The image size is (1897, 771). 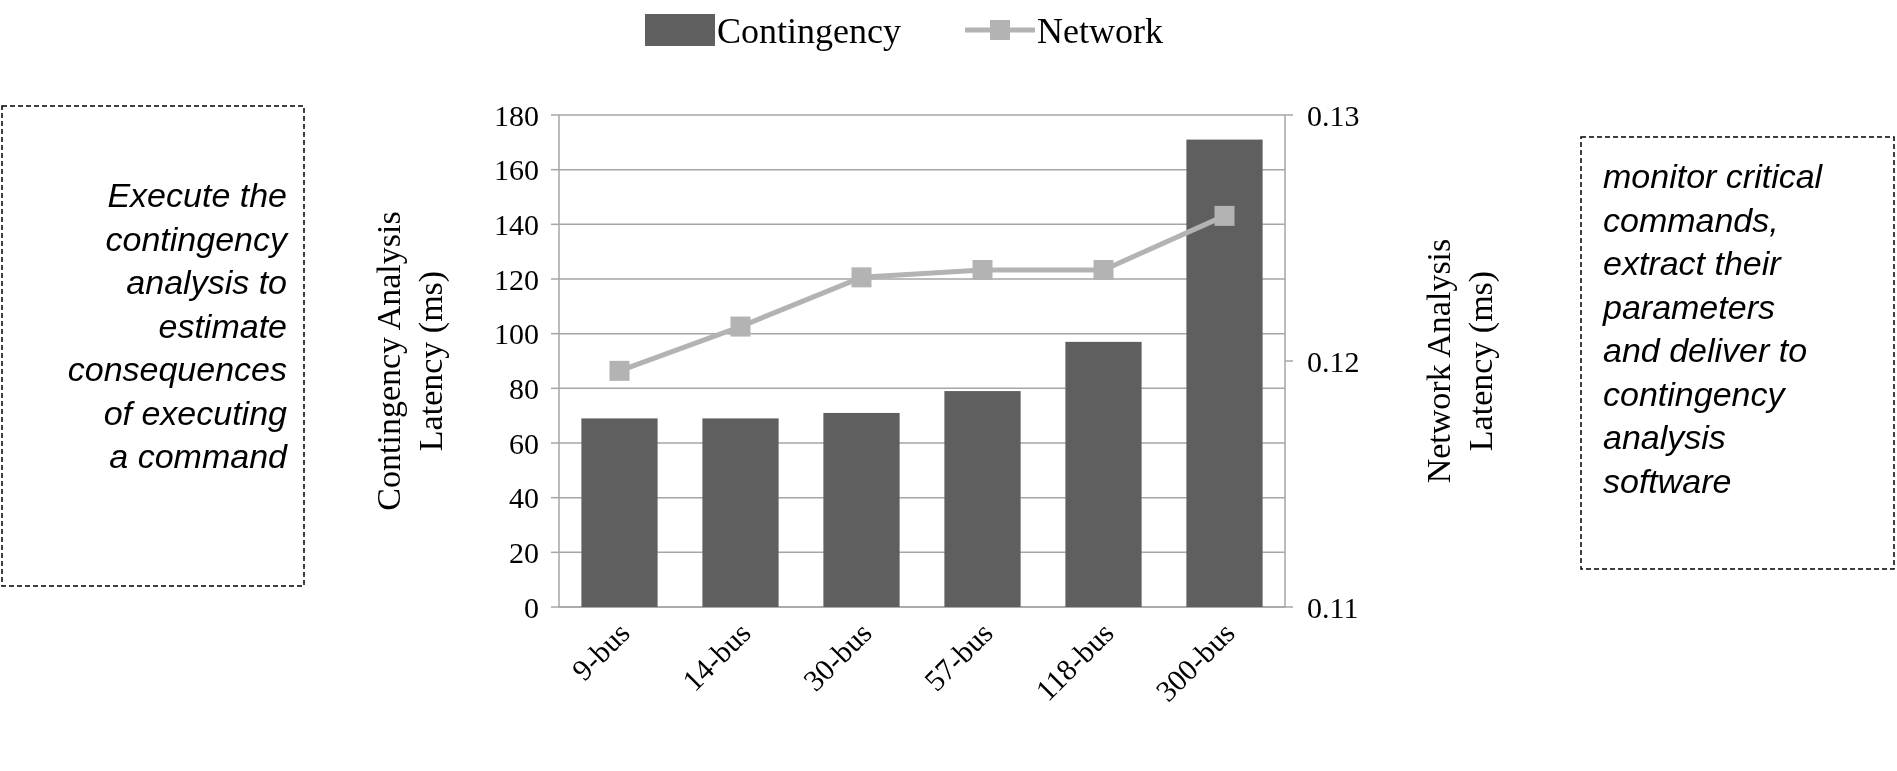 I want to click on y-tick-label: 80, so click(x=524, y=388).